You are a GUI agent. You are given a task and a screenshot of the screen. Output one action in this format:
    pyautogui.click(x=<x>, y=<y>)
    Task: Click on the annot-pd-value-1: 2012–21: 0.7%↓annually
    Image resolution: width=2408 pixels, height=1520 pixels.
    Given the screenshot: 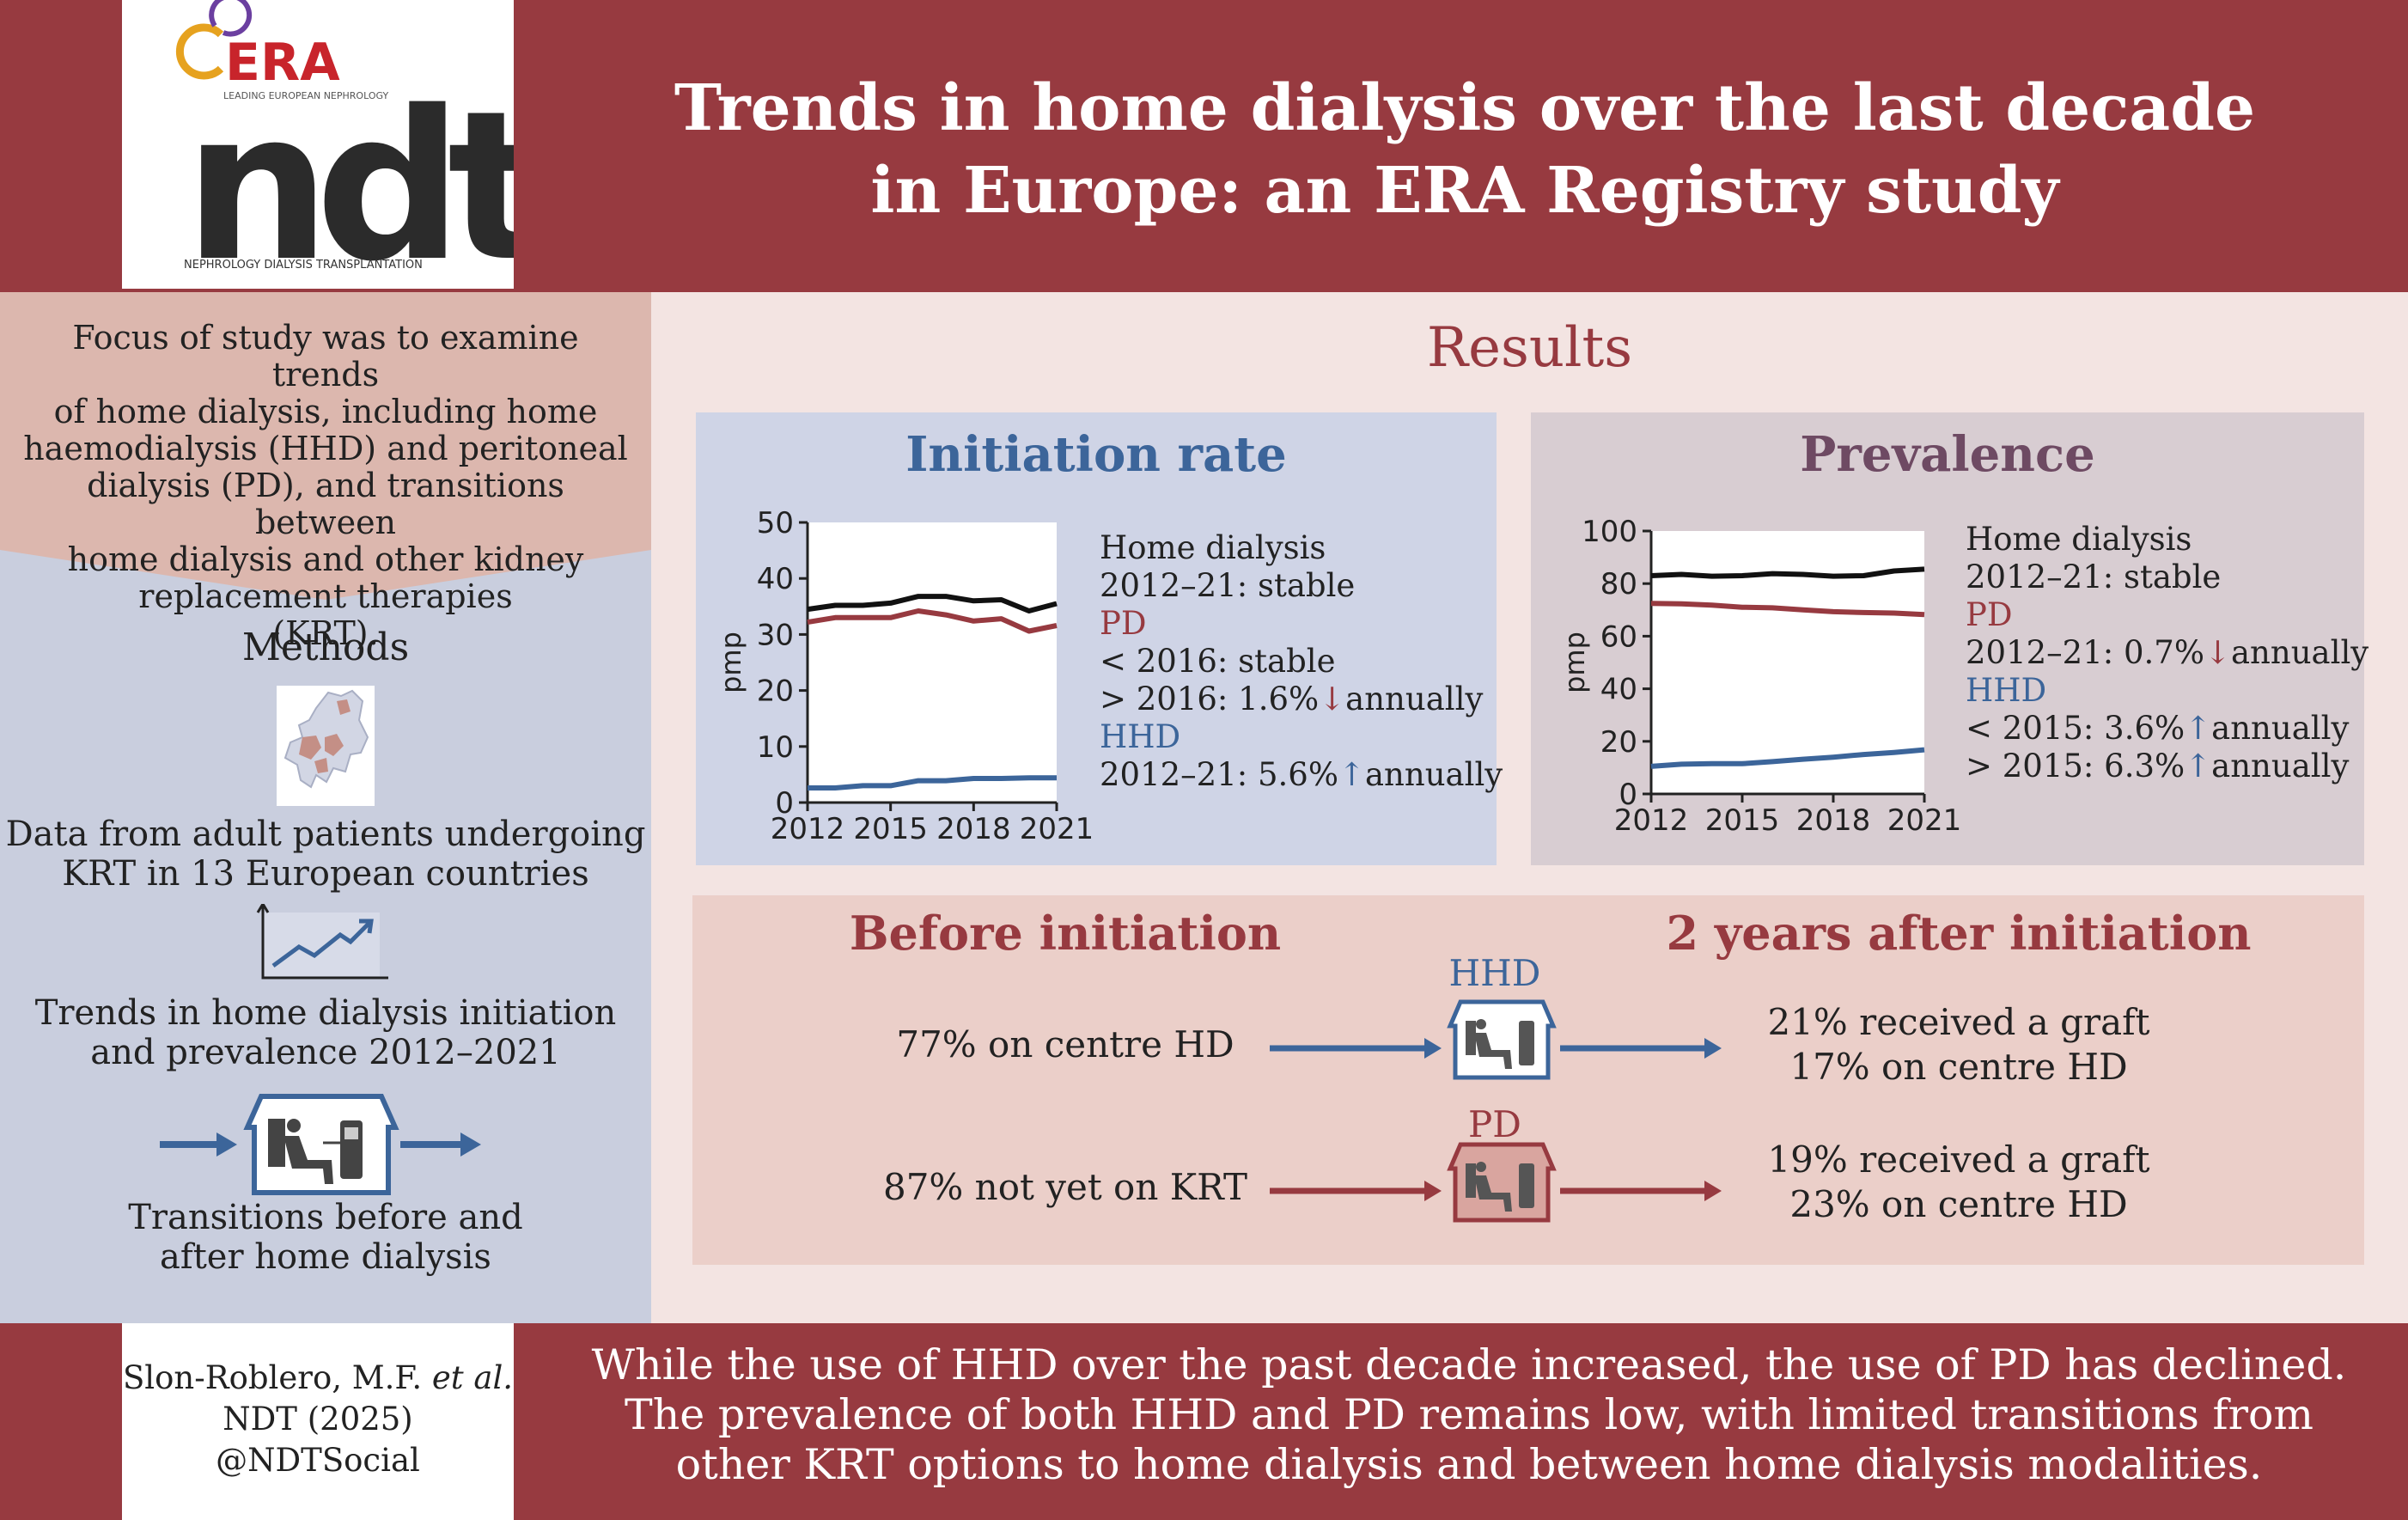 What is the action you would take?
    pyautogui.click(x=2167, y=652)
    